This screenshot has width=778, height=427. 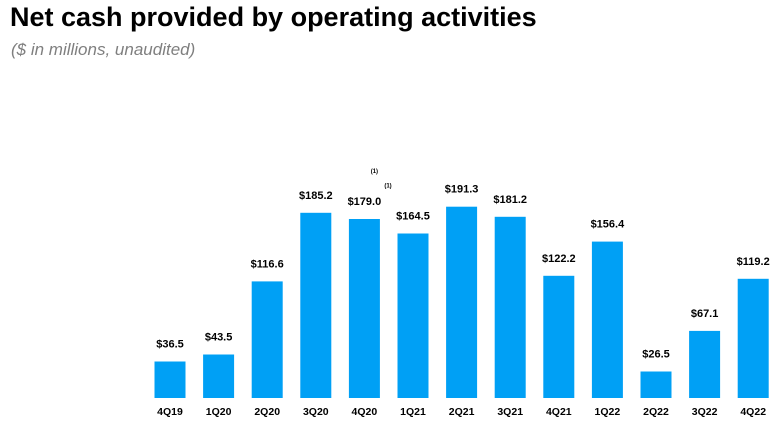 I want to click on x-tick-label-3Q21: 3Q21, so click(x=510, y=412).